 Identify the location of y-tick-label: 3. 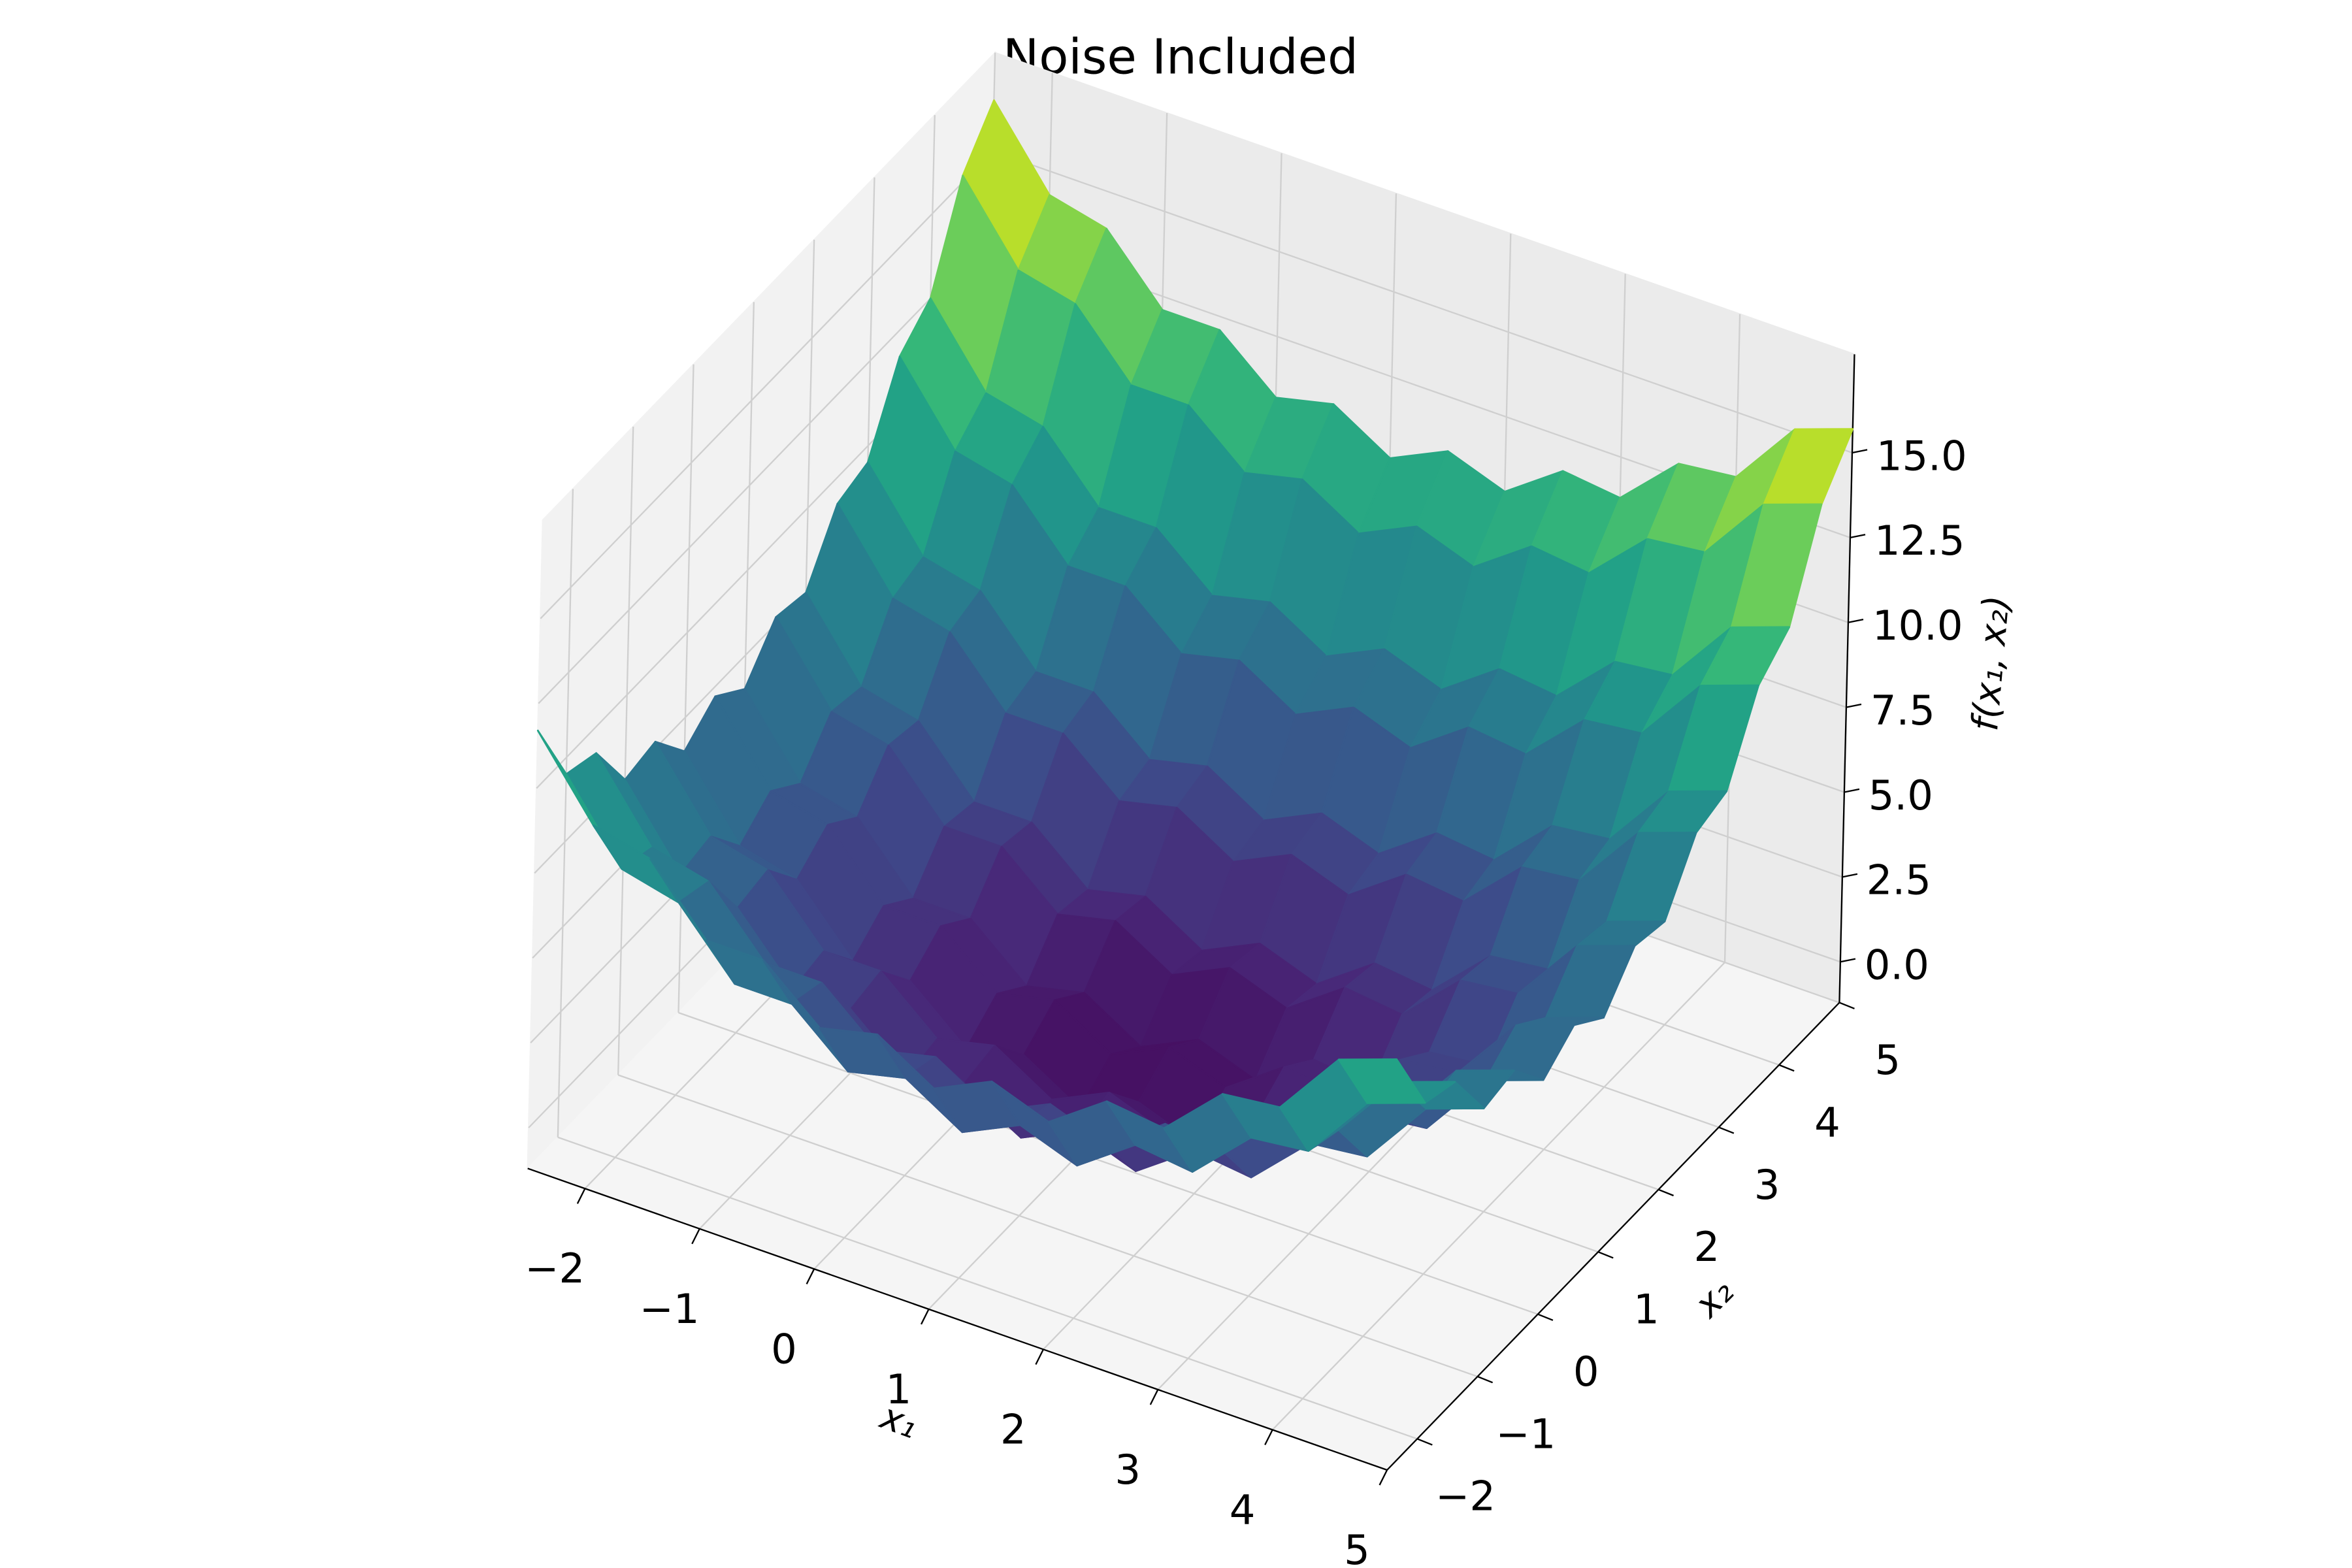
(1767, 1185).